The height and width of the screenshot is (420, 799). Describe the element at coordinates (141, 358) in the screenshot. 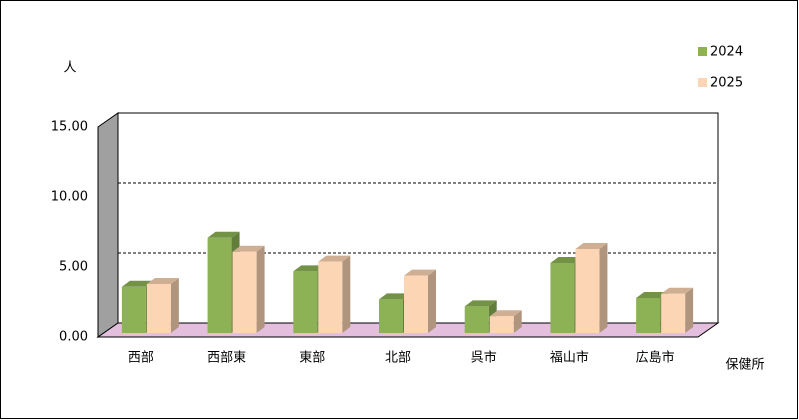

I see `x-tick-label: 西部` at that location.